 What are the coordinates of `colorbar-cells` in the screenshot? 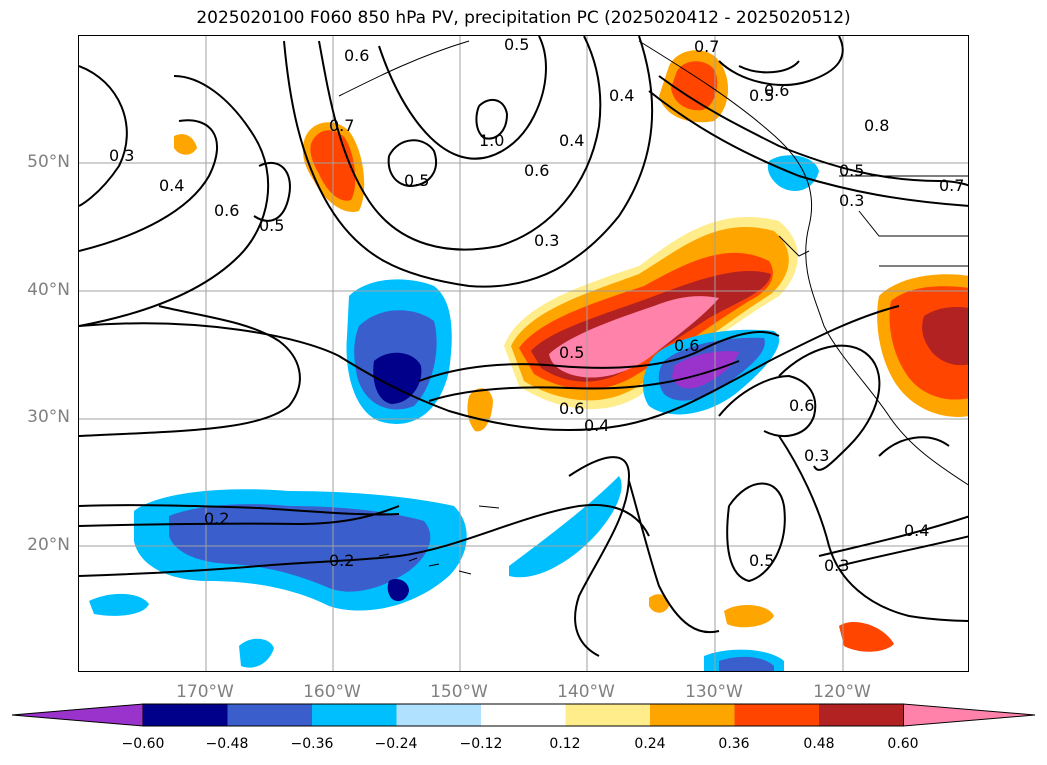 It's located at (523, 715).